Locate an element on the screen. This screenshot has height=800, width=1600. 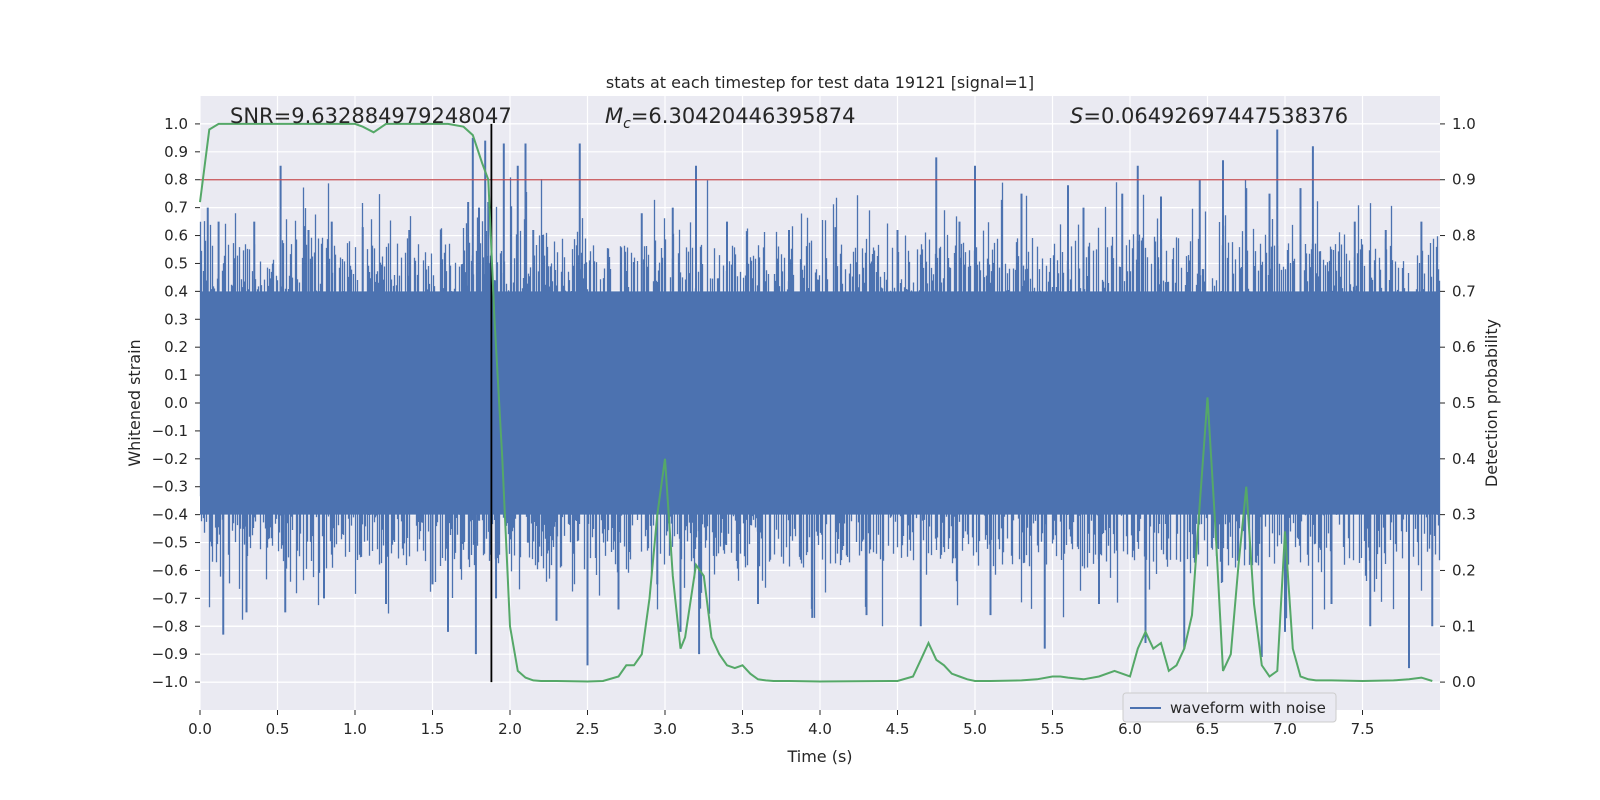
x-tick-label: 5.0 is located at coordinates (975, 729).